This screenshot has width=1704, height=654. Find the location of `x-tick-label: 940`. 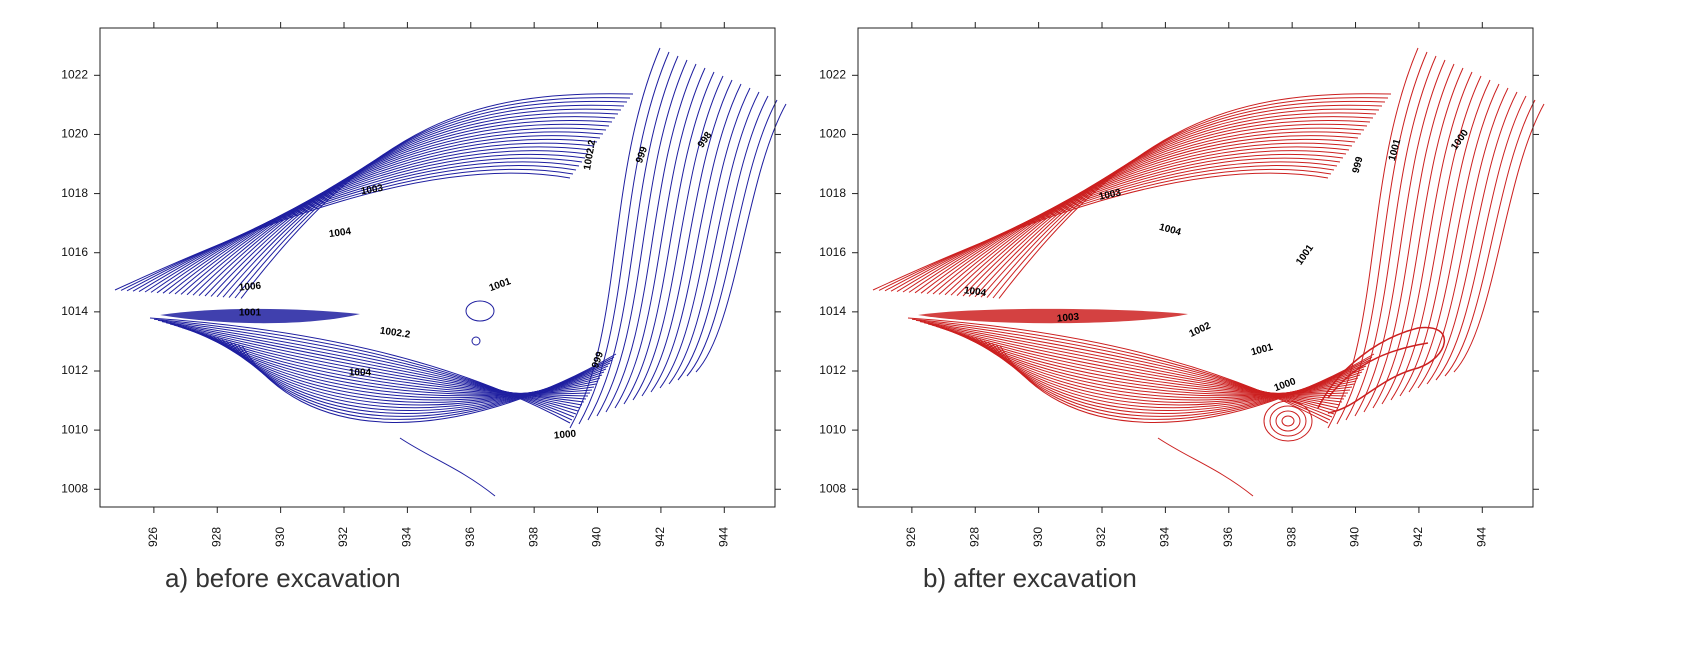

x-tick-label: 940 is located at coordinates (1355, 537).